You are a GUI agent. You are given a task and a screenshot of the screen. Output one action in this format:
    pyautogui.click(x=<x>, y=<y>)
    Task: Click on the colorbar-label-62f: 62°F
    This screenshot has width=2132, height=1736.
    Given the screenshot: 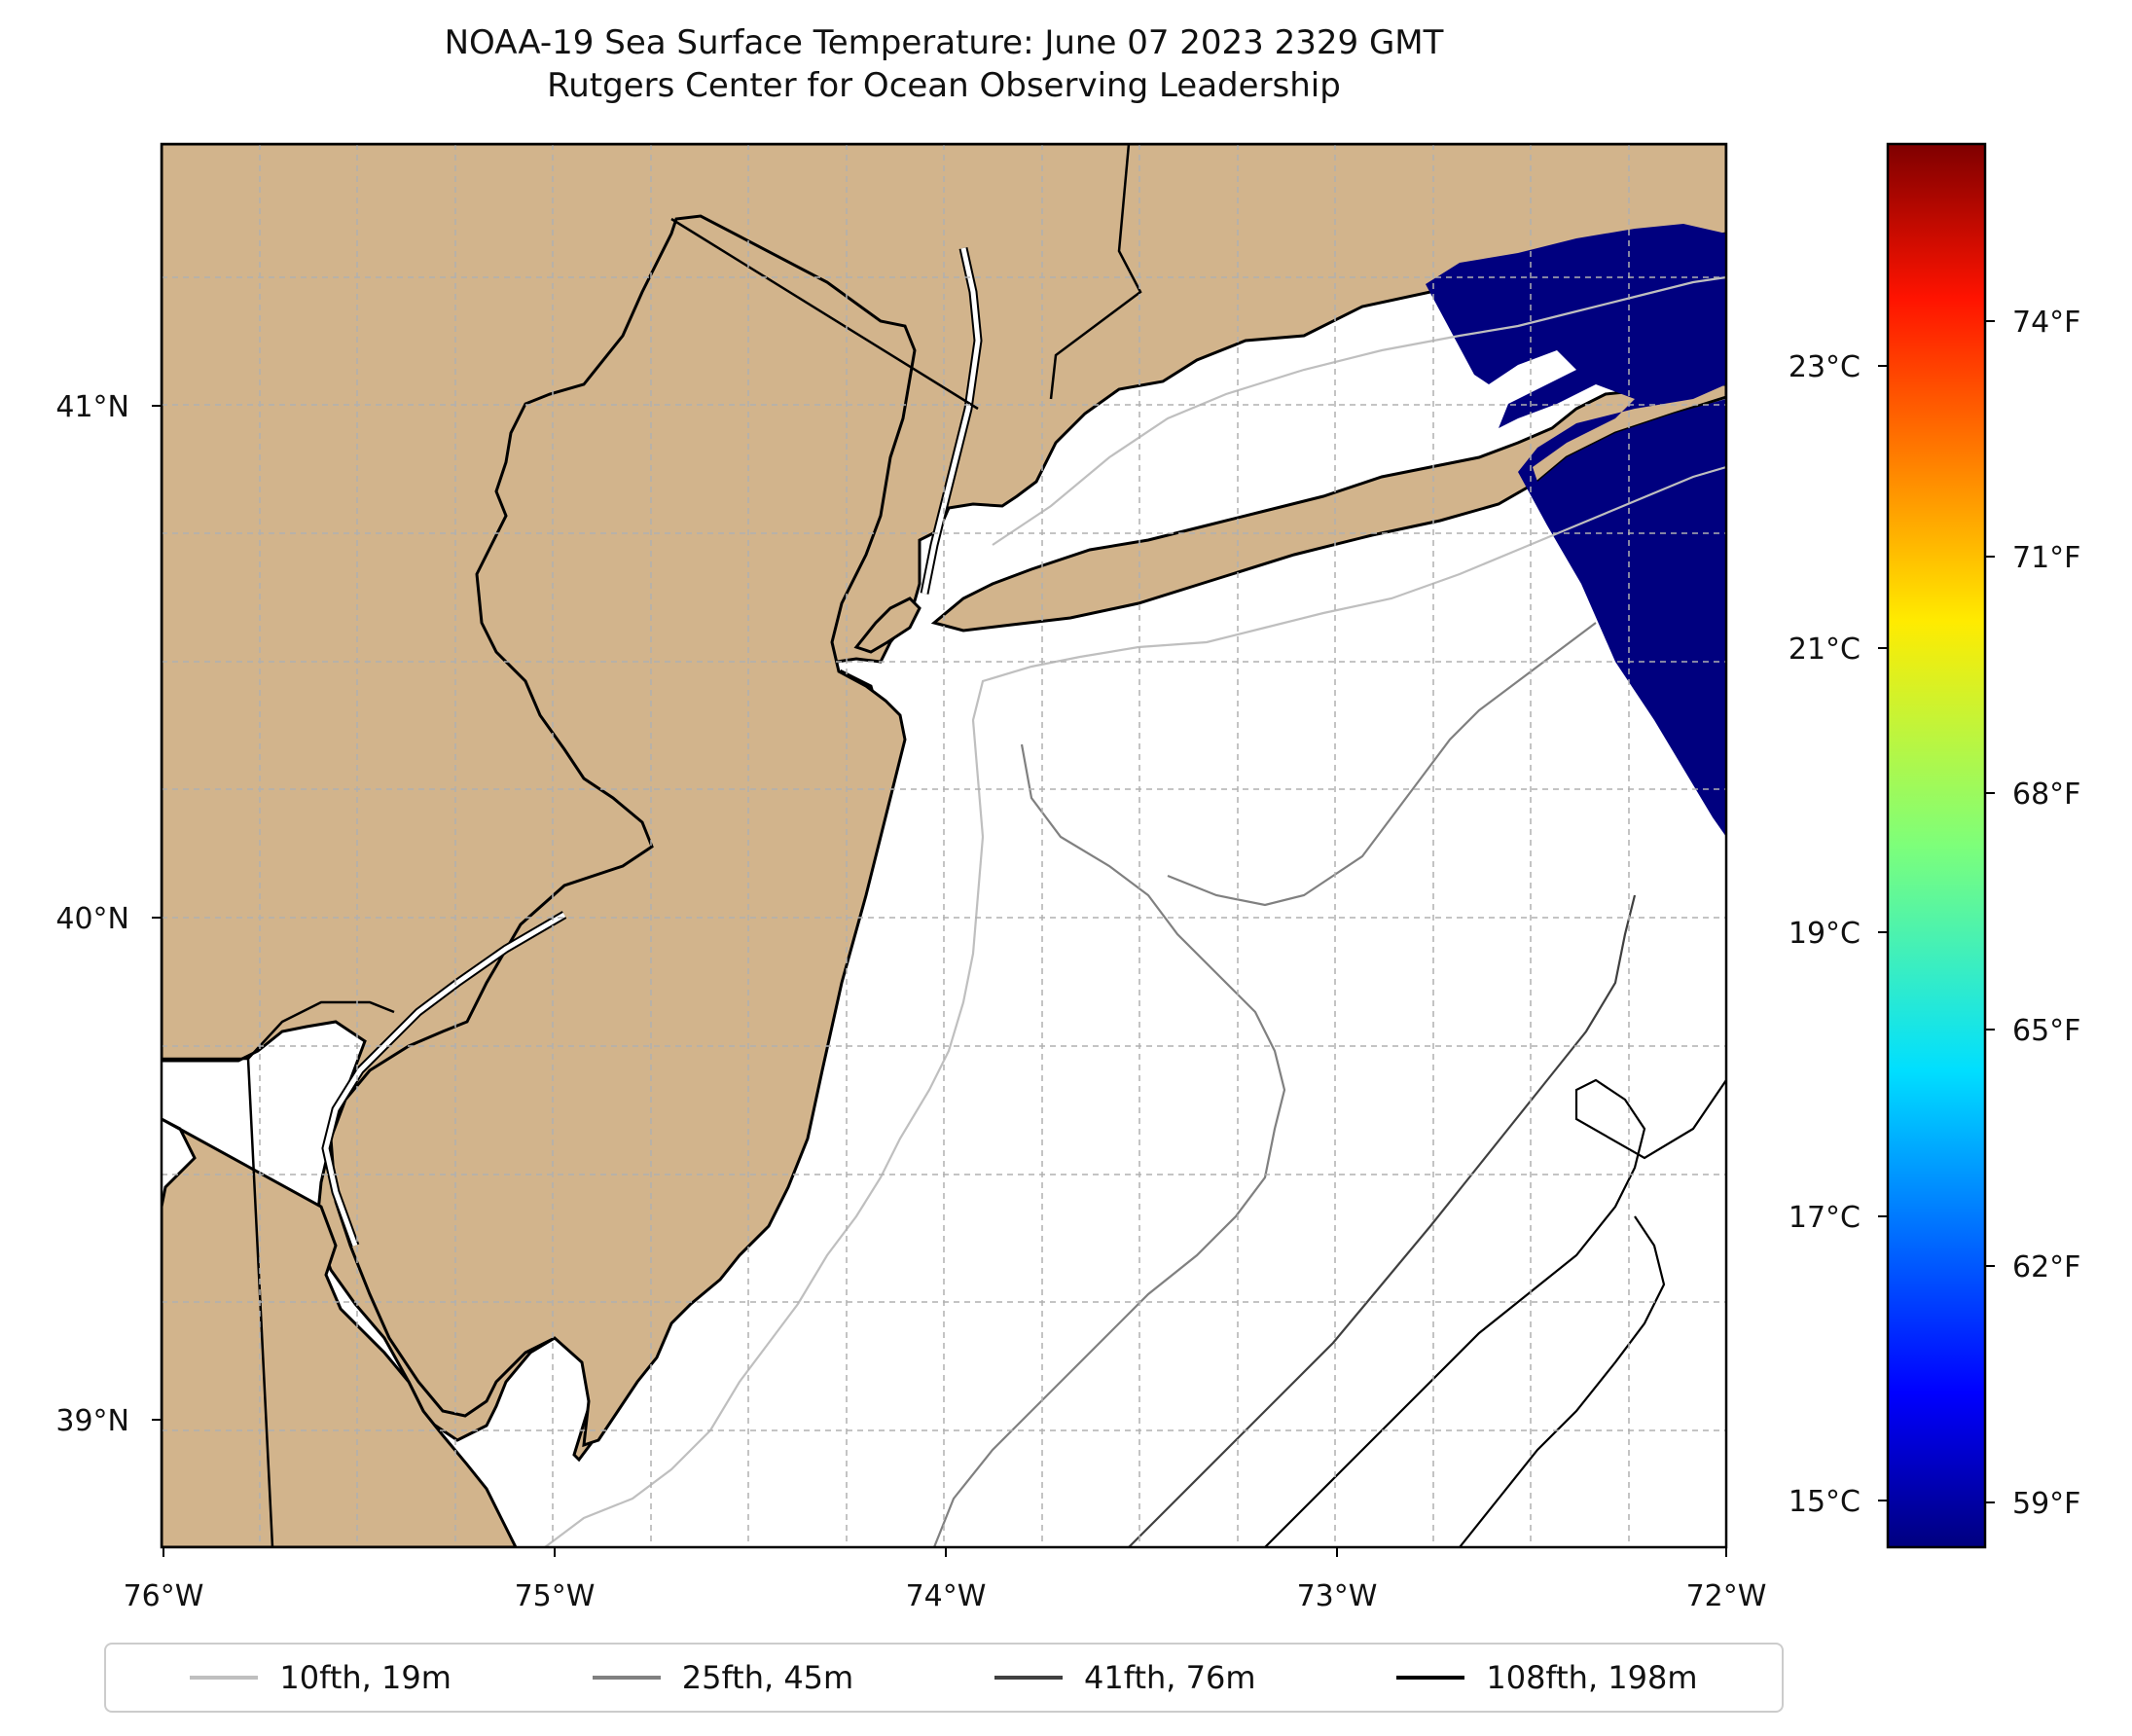 What is the action you would take?
    pyautogui.click(x=2046, y=1267)
    